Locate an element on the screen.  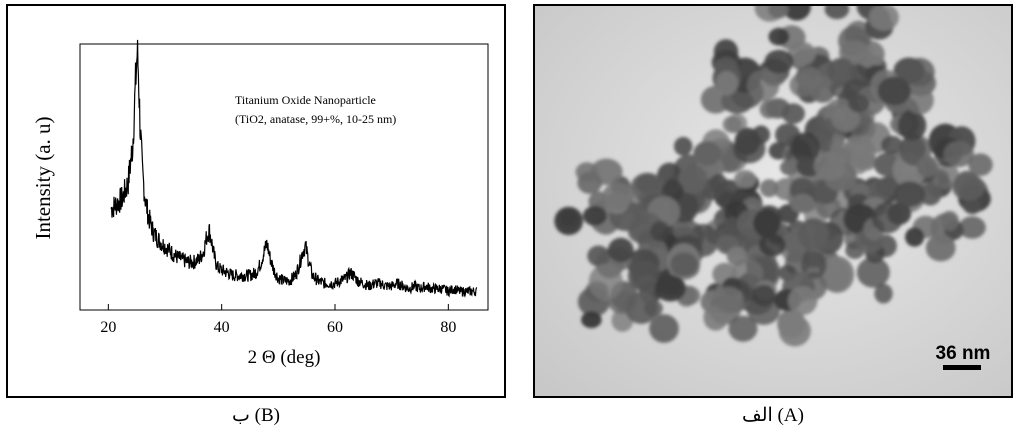
x-tick-label-20: 20 is located at coordinates (108, 327).